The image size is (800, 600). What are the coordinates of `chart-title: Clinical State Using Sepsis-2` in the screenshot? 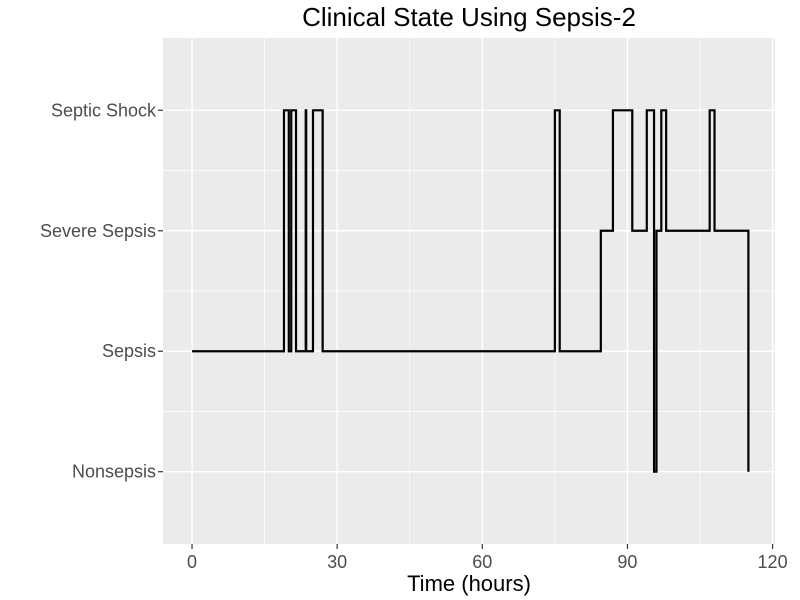 It's located at (469, 17).